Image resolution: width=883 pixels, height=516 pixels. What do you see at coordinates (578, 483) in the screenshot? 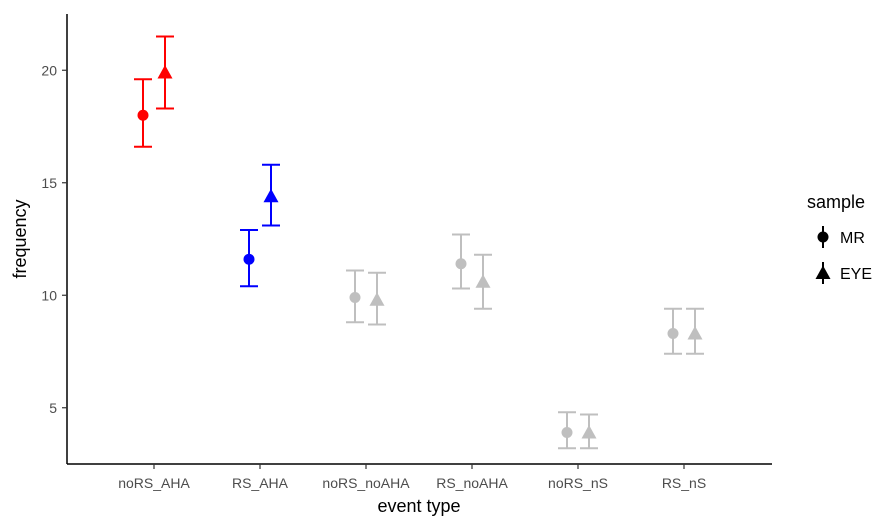
I see `x-tick-label: noRS_nS` at bounding box center [578, 483].